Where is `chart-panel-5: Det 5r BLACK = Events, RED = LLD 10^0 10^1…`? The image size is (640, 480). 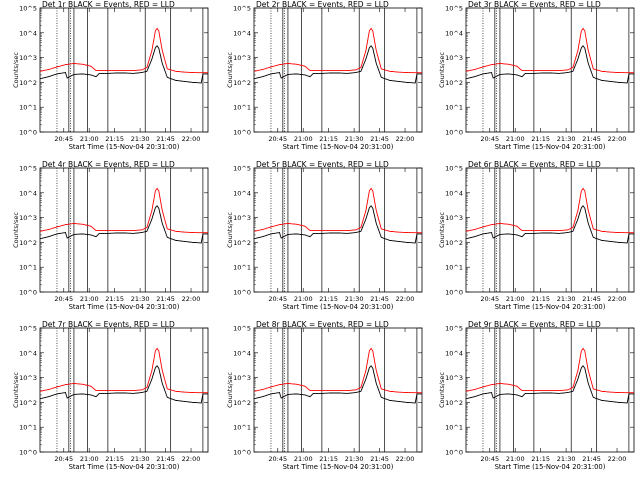 chart-panel-5: Det 5r BLACK = Events, RED = LLD 10^0 10^1… is located at coordinates (324, 235).